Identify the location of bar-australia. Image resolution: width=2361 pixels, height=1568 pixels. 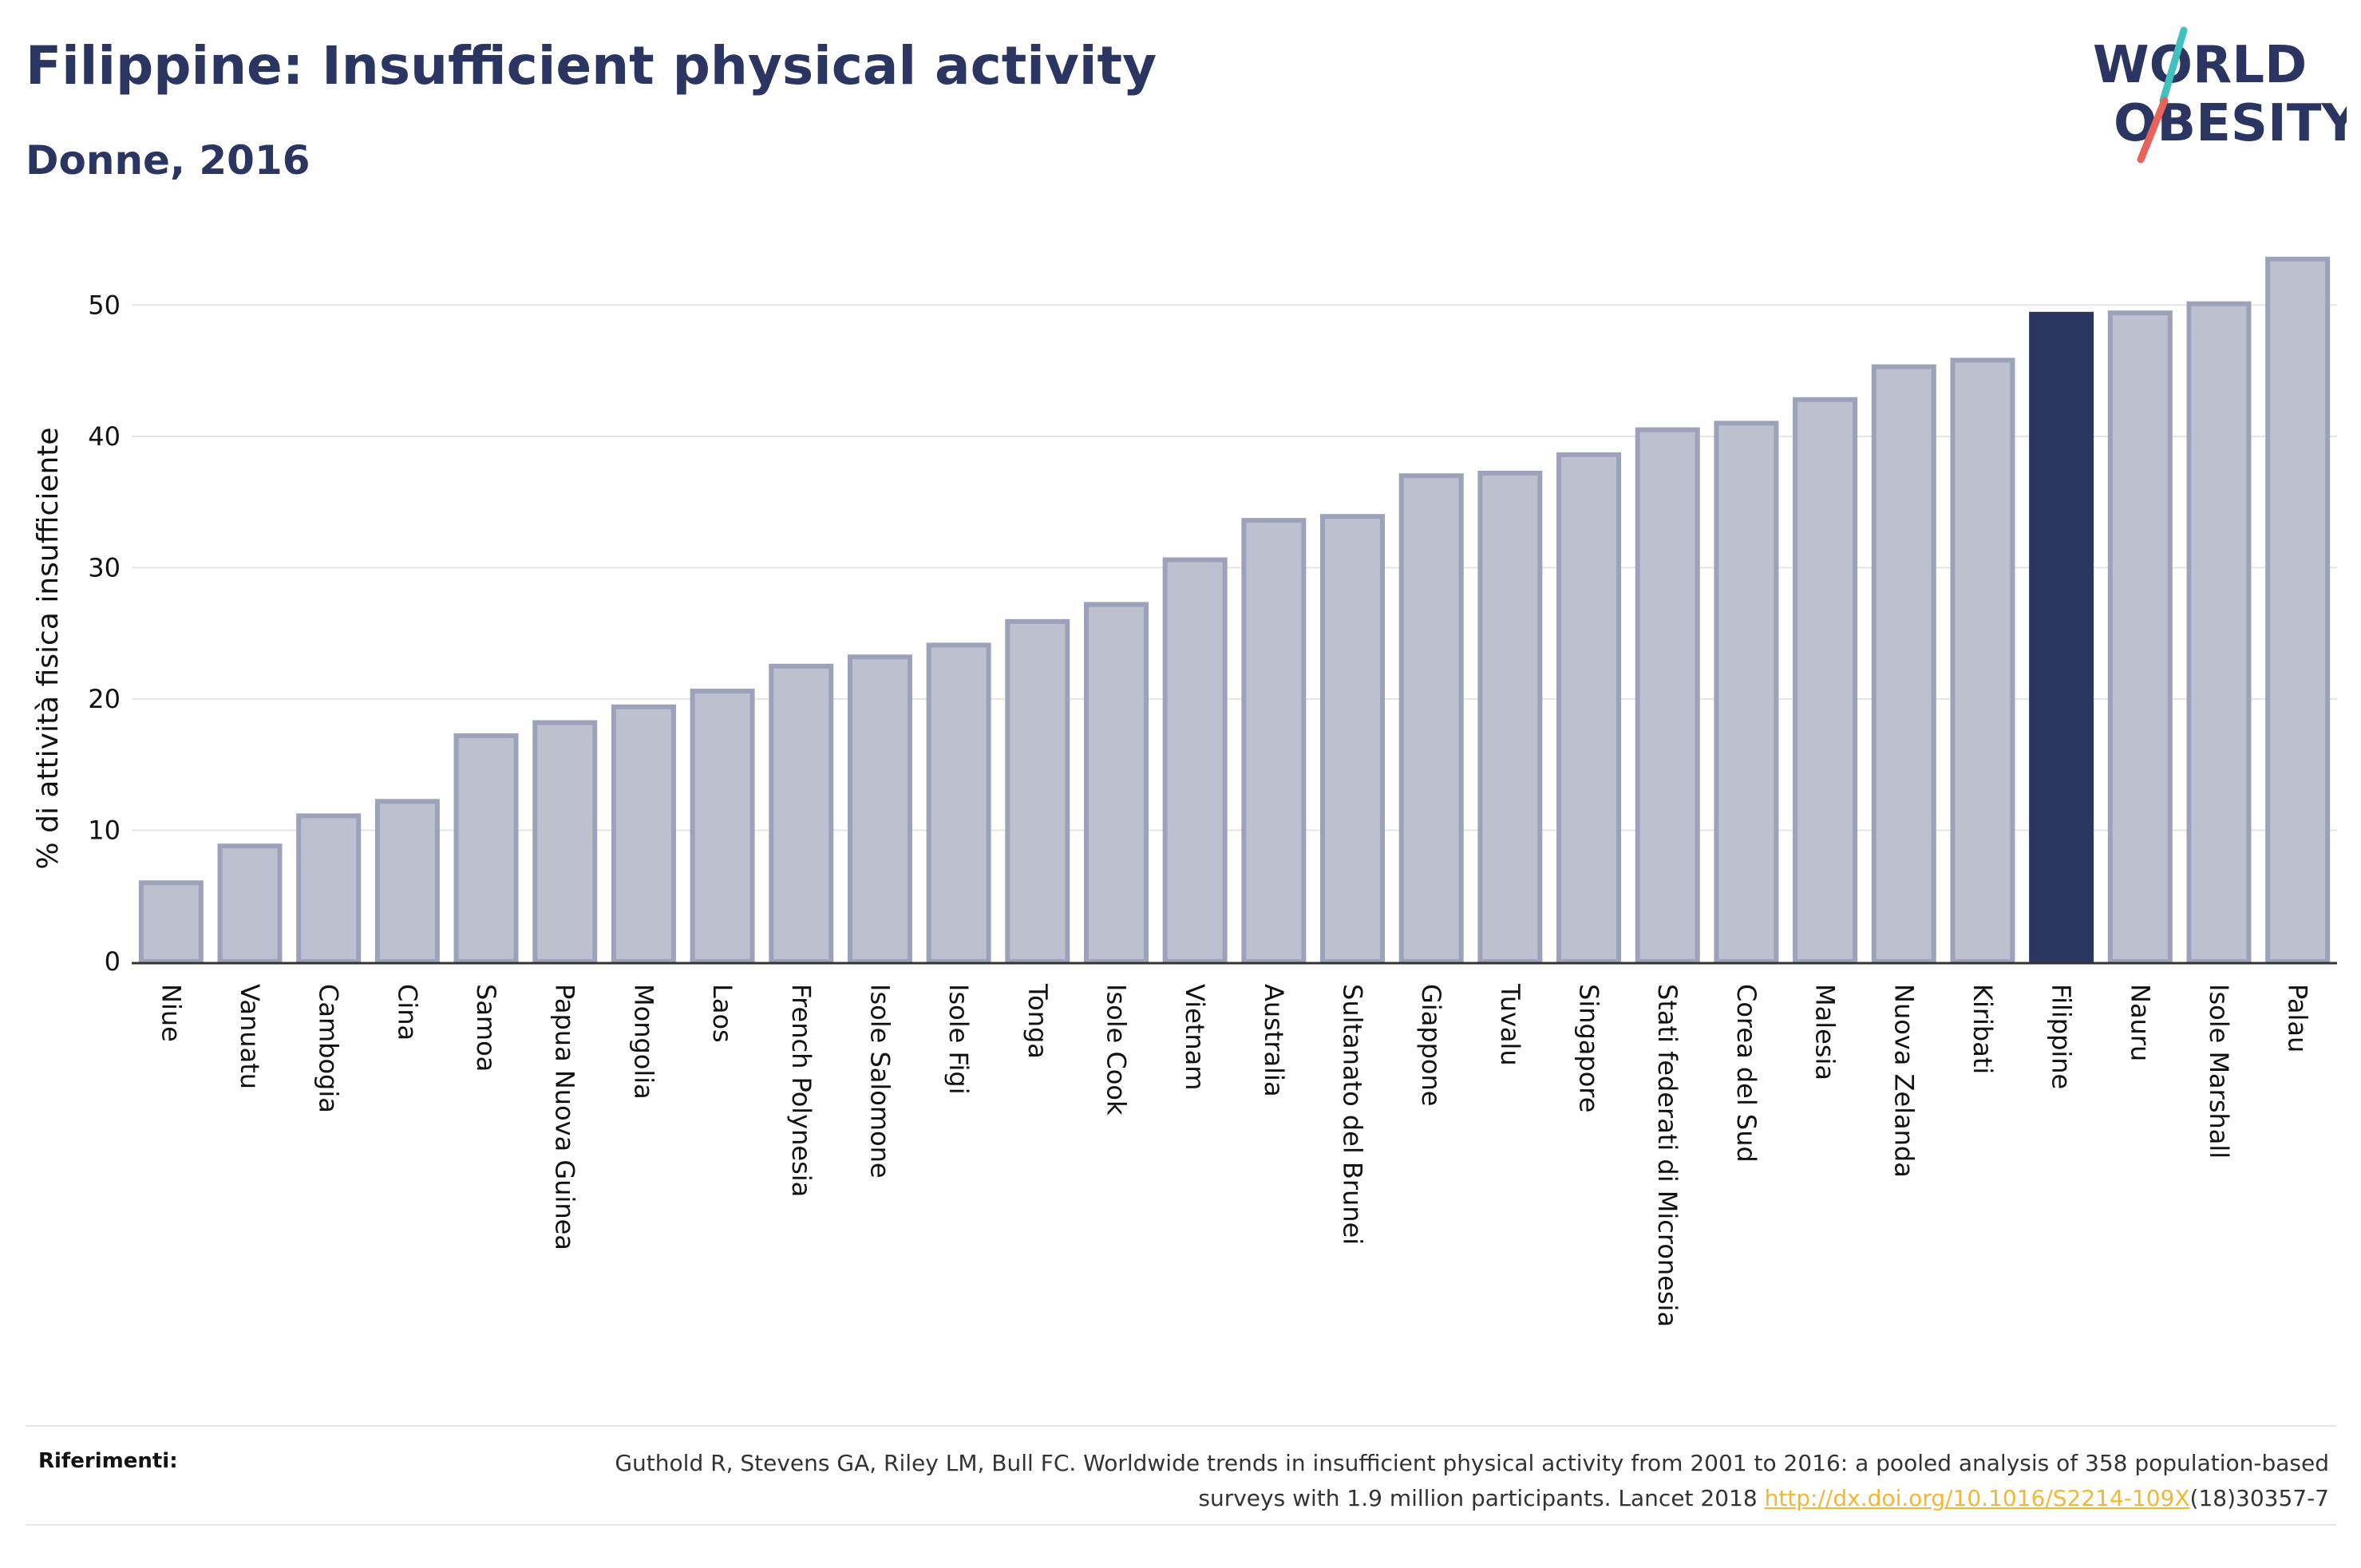
(1274, 741).